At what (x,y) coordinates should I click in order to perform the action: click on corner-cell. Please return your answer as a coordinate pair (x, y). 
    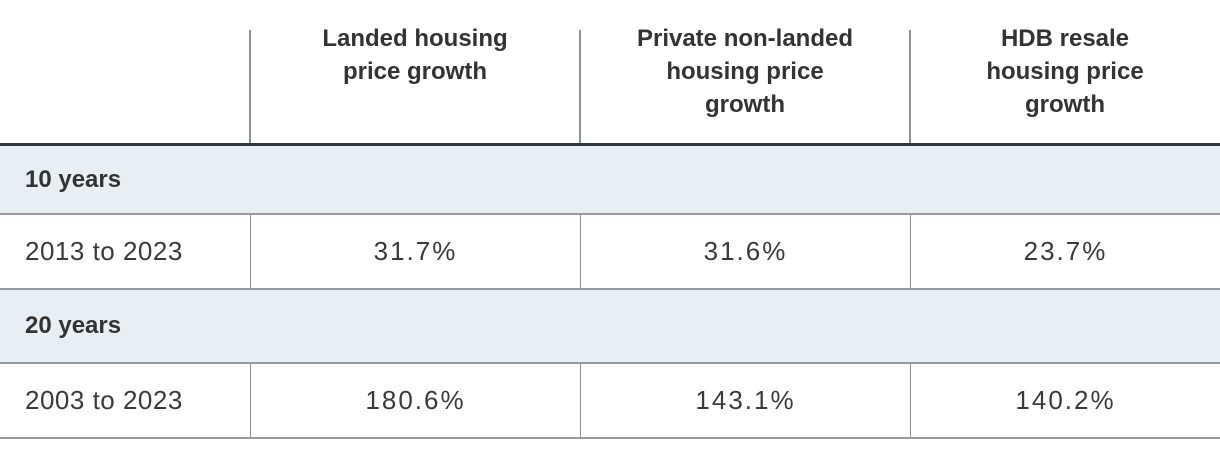
    Looking at the image, I should click on (125, 71).